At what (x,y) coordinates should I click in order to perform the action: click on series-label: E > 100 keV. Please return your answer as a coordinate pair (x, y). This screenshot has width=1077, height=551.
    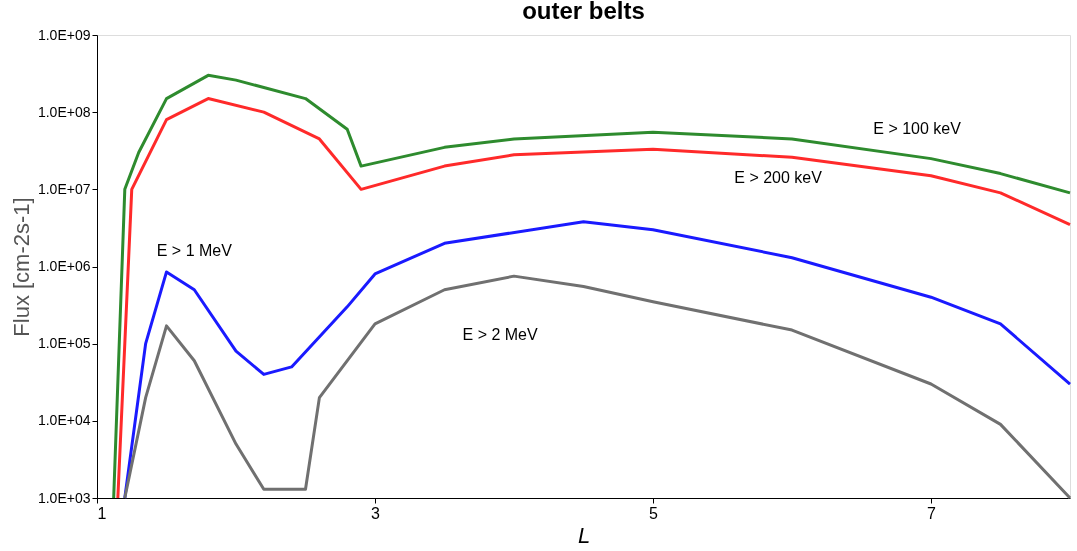
    Looking at the image, I should click on (917, 129).